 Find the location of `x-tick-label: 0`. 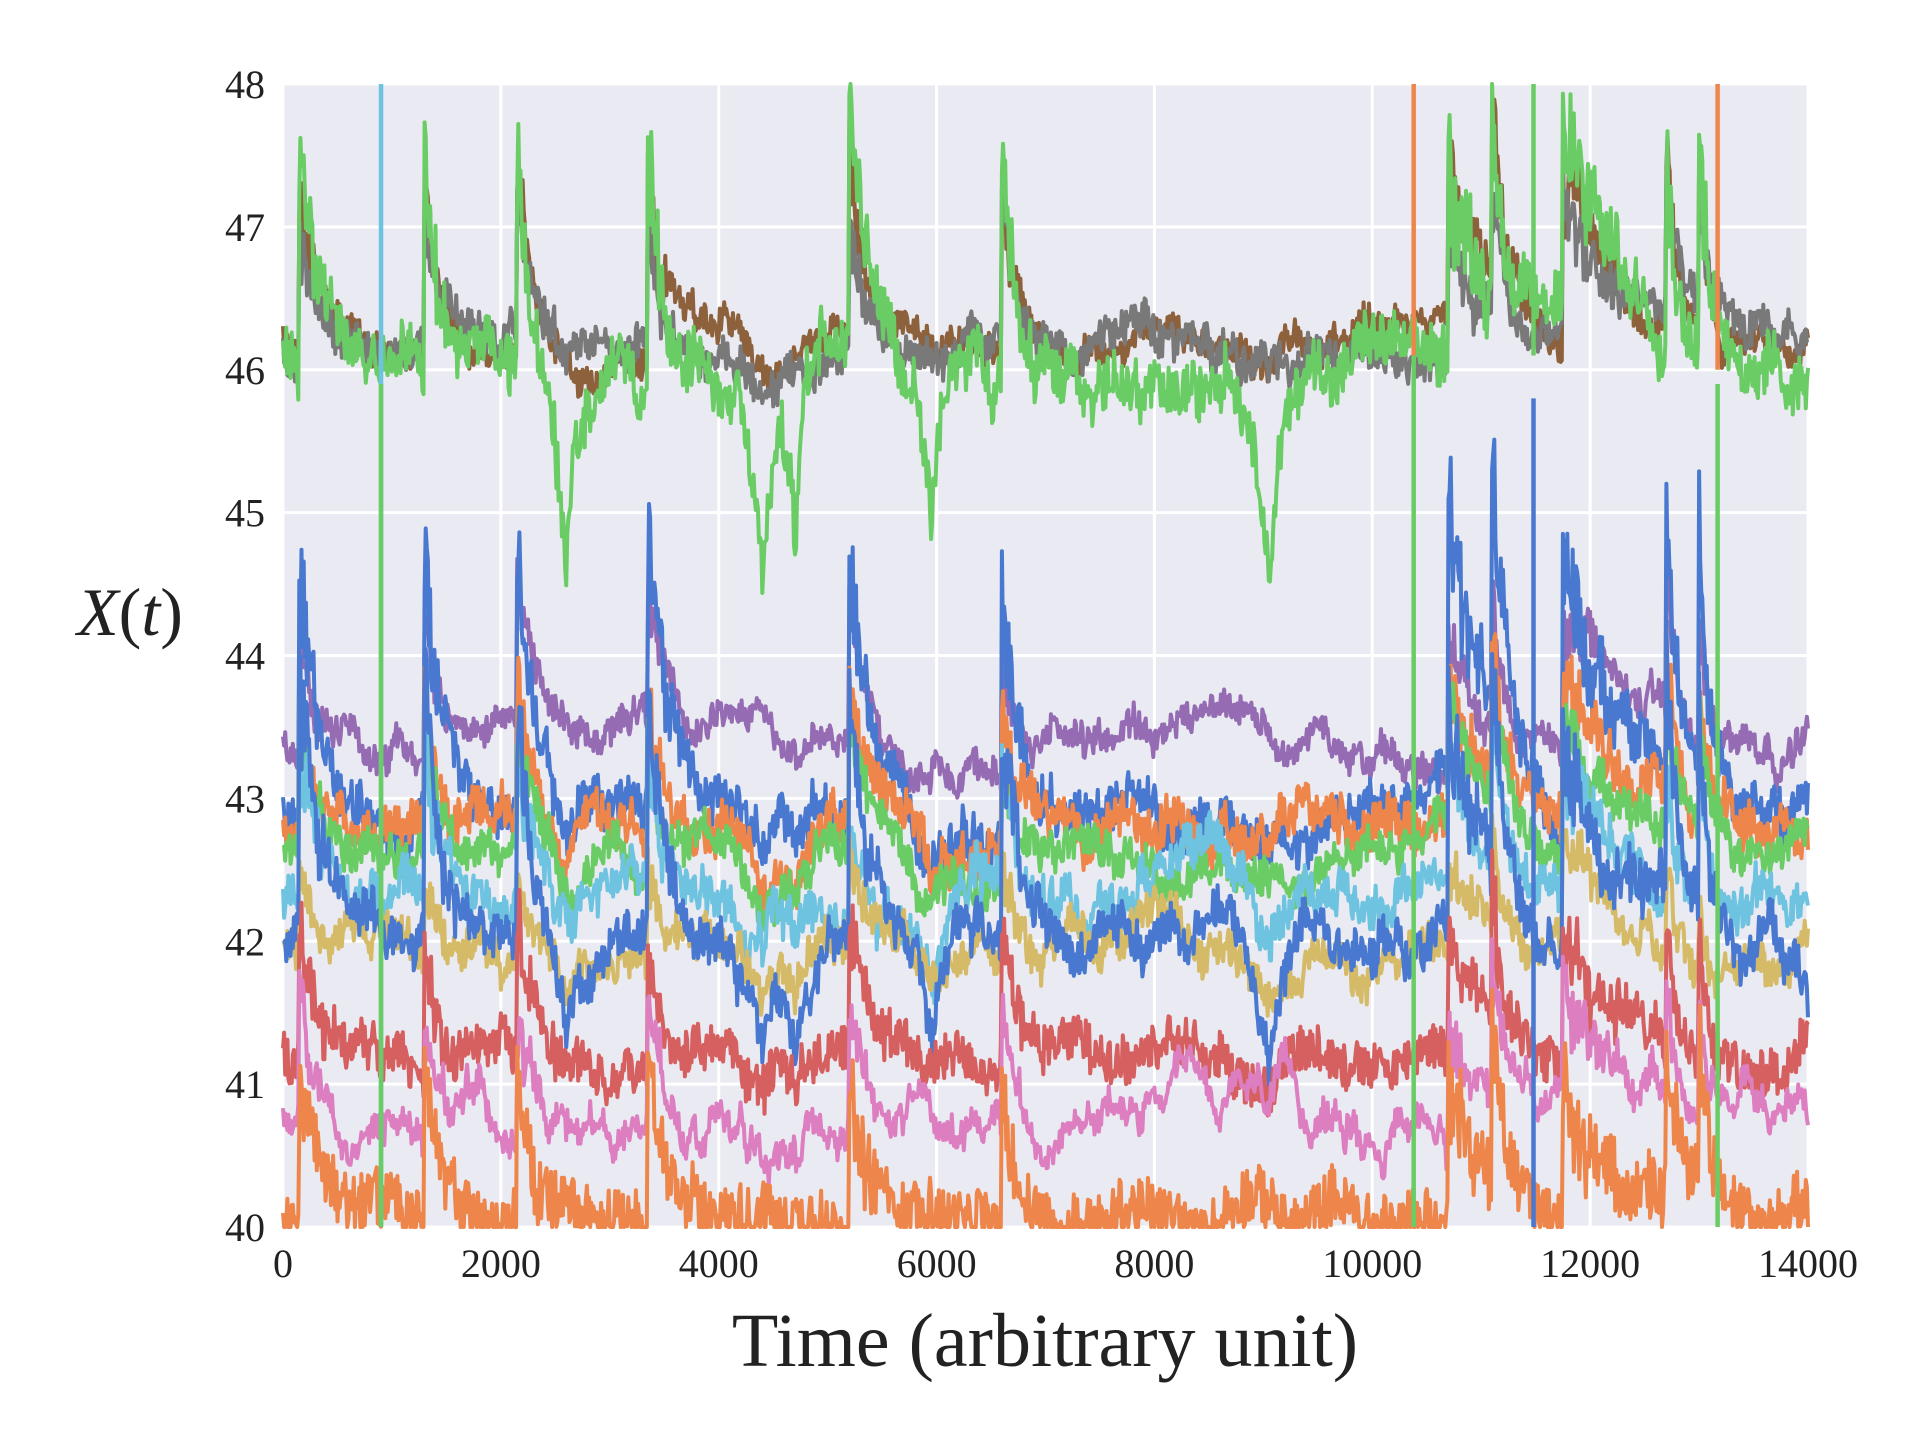

x-tick-label: 0 is located at coordinates (283, 1263).